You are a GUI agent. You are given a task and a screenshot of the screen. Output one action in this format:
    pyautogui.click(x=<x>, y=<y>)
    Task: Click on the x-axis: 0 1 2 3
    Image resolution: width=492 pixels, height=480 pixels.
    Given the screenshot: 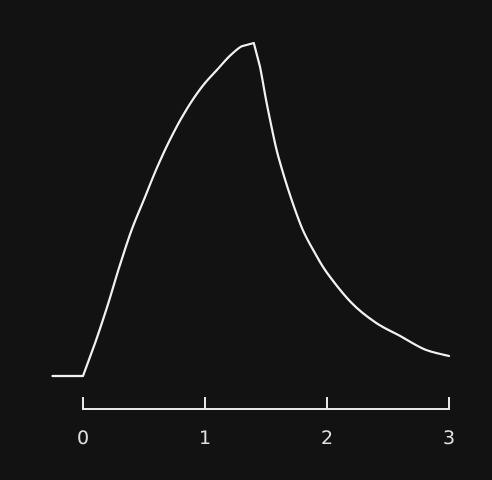 What is the action you would take?
    pyautogui.click(x=266, y=423)
    